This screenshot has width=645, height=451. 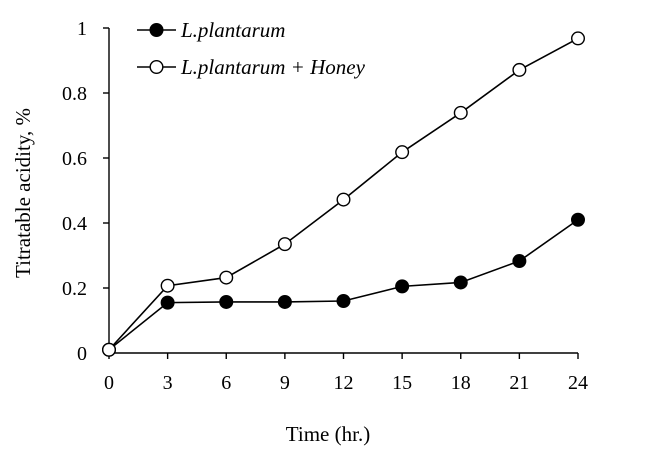 I want to click on legend: L.plantarum L.plantarum + Honey, so click(x=251, y=48).